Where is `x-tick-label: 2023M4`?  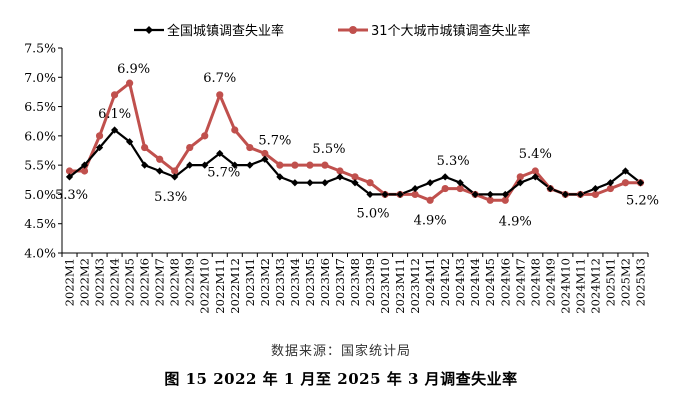 x-tick-label: 2023M4 is located at coordinates (295, 282).